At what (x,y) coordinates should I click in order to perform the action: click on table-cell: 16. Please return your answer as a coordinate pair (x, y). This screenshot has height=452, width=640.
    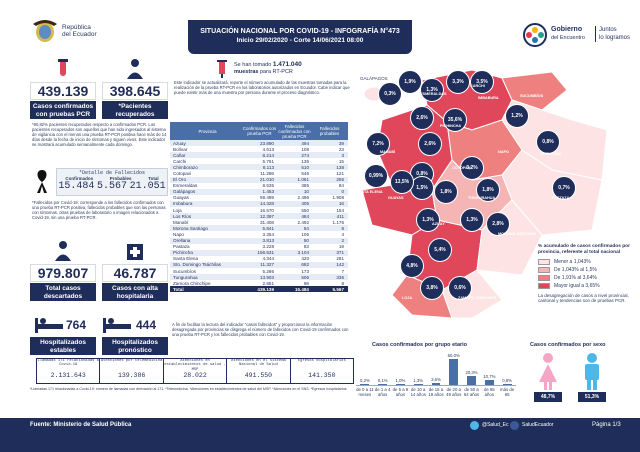
    Looking at the image, I should click on (341, 204).